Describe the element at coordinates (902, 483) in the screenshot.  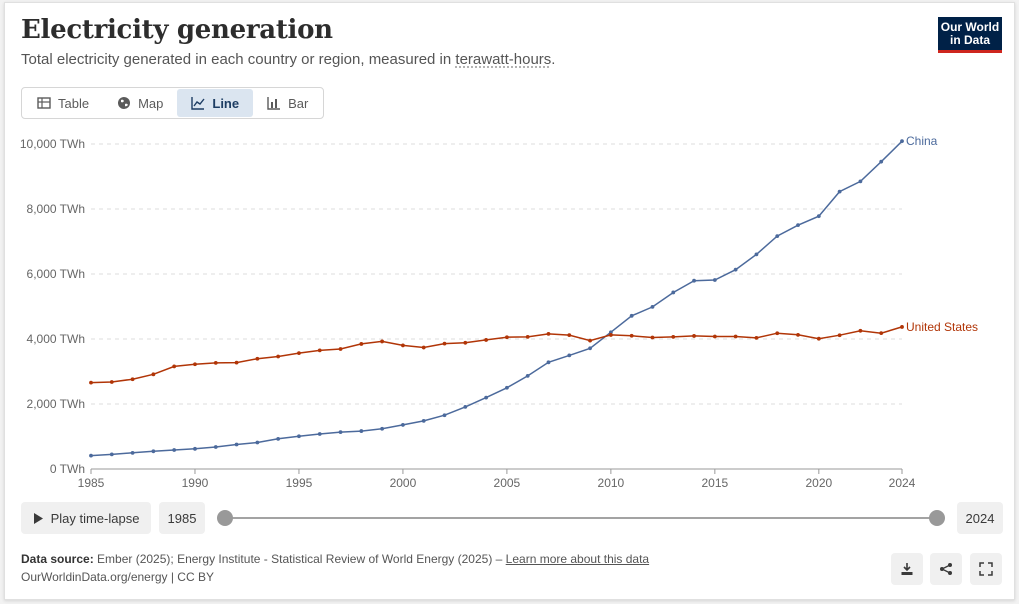
I see `x-tick-label: 2024` at that location.